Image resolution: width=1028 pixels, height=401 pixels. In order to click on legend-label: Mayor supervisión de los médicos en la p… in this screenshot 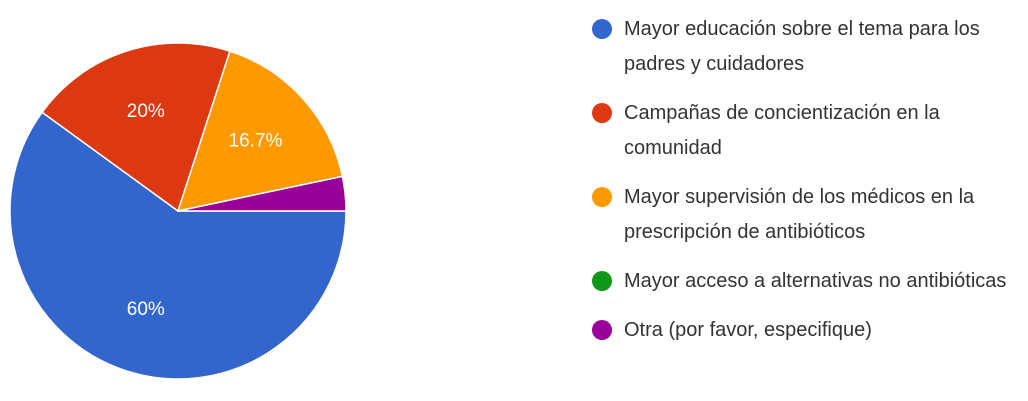, I will do `click(799, 214)`.